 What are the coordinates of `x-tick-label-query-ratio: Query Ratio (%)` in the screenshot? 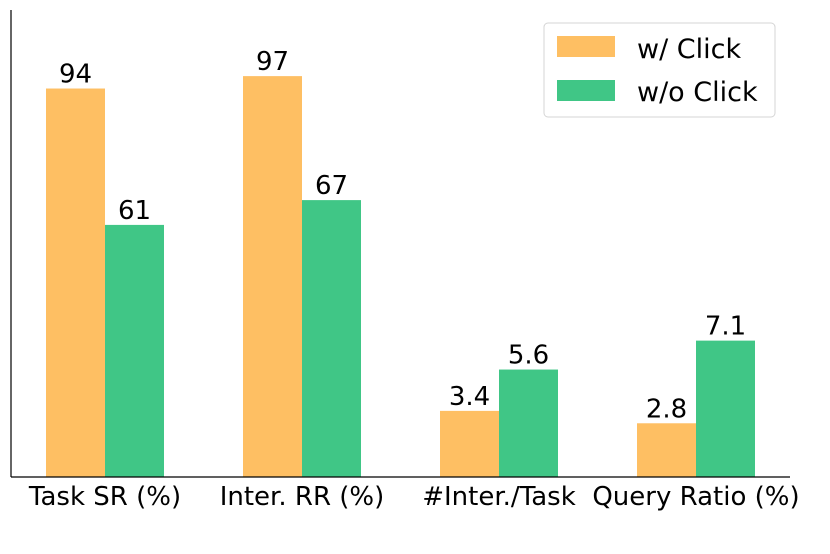 It's located at (695, 497).